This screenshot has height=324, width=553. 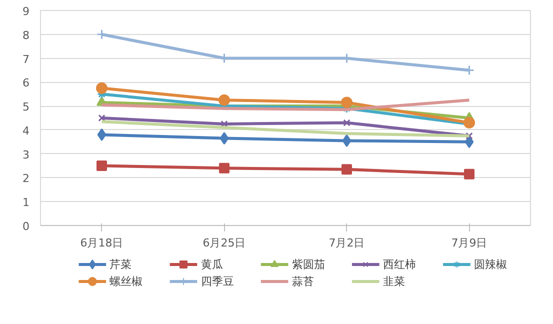 What do you see at coordinates (346, 243) in the screenshot?
I see `x-tick-label: 7月2日` at bounding box center [346, 243].